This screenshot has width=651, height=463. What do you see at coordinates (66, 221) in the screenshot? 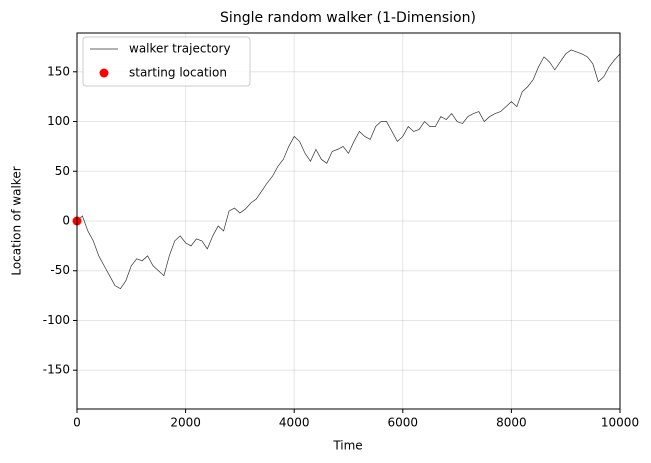
I see `y-tick-label: 0` at bounding box center [66, 221].